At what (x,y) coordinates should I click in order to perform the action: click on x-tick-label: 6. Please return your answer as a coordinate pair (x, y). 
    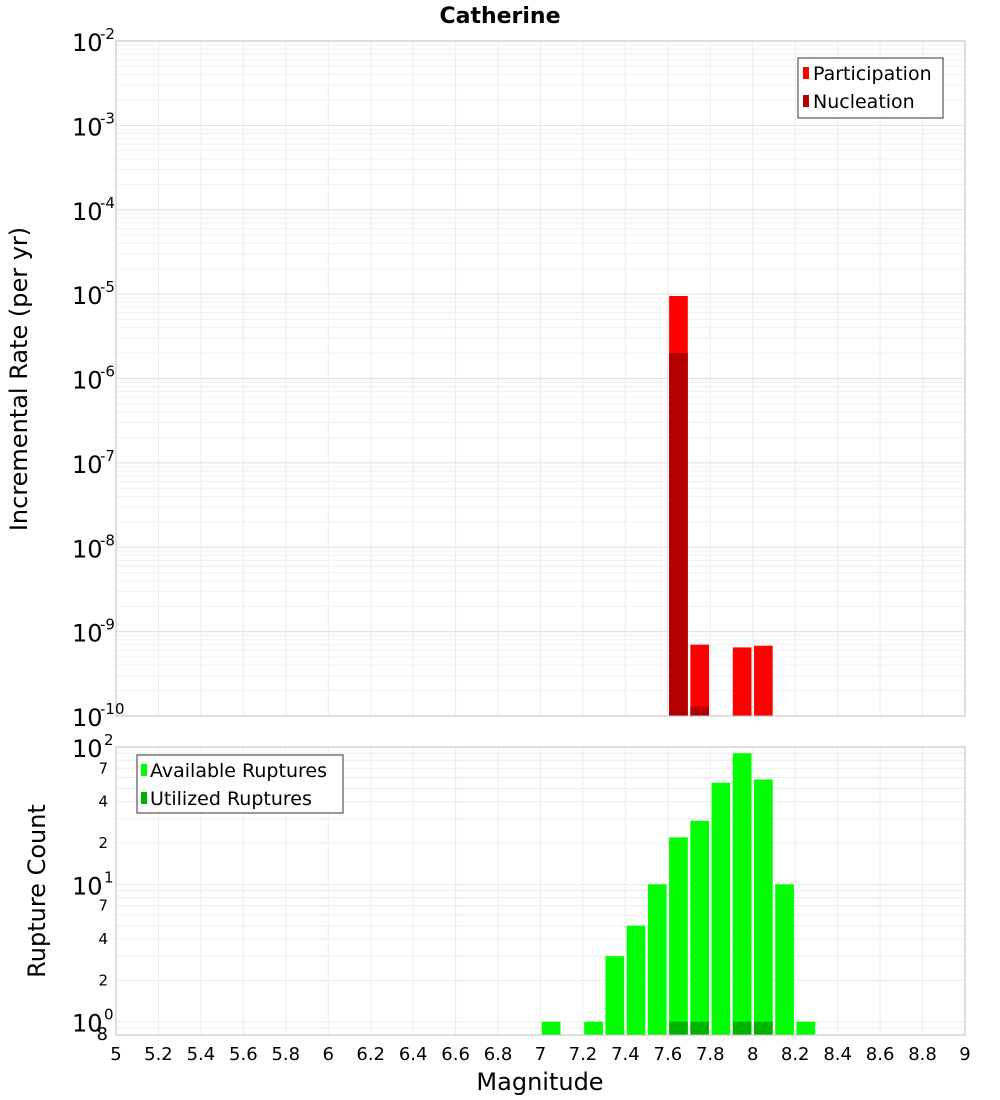
    Looking at the image, I should click on (328, 1054).